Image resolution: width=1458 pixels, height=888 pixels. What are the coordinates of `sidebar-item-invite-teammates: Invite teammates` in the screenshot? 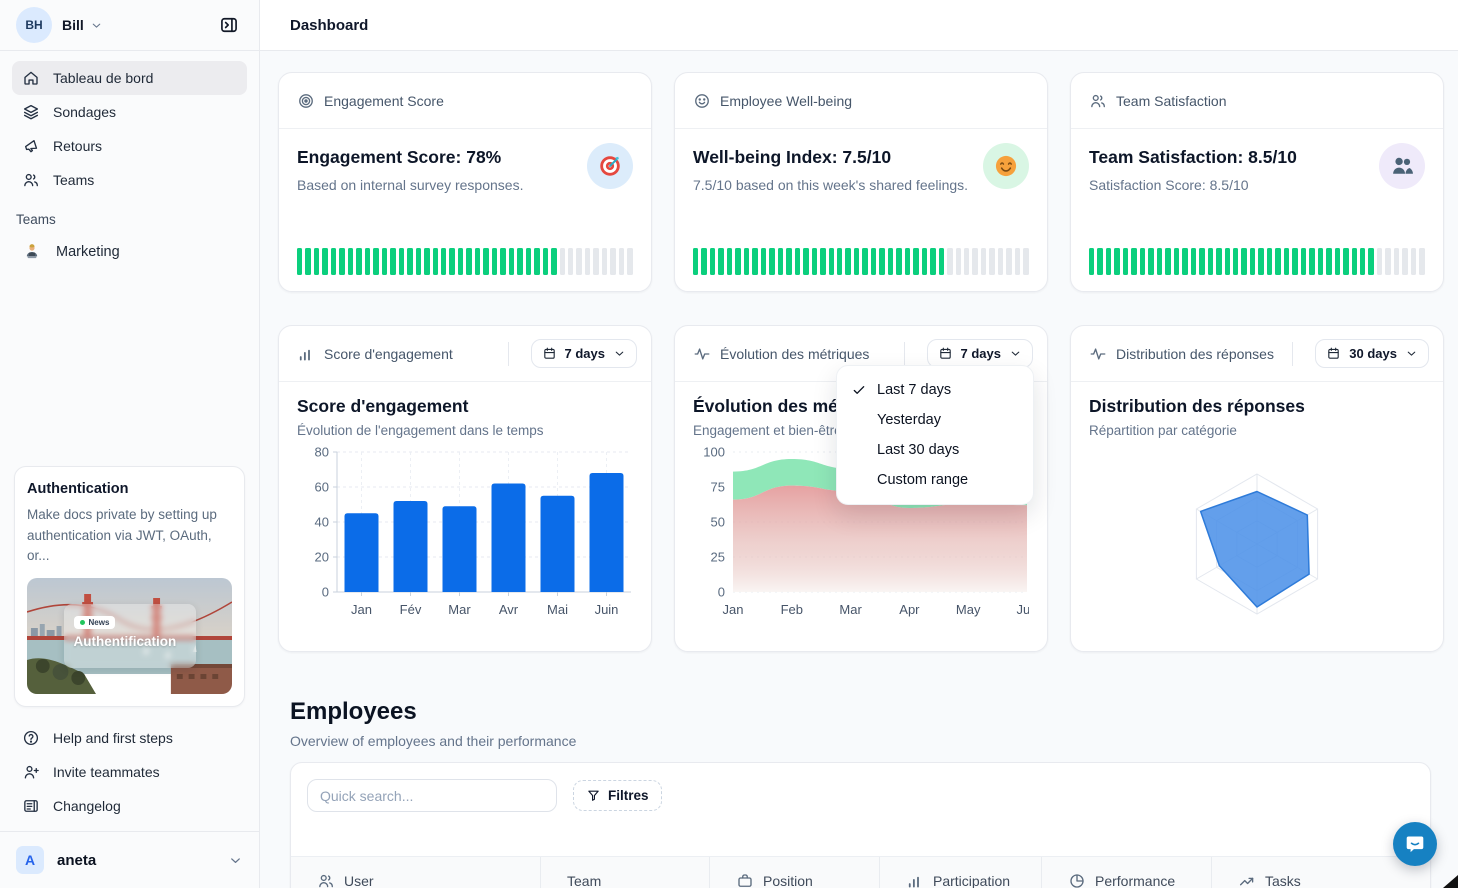 It's located at (129, 772).